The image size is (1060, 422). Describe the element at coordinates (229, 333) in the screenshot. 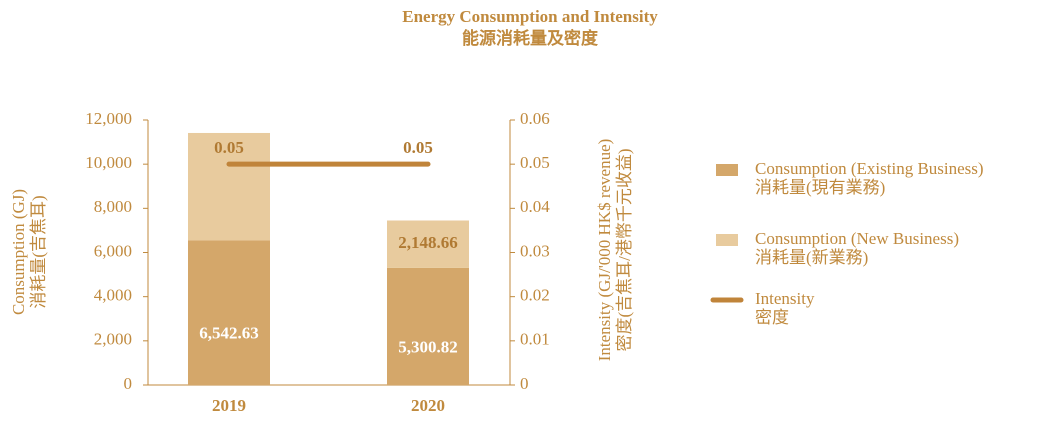

I see `value-label: 6,542.63` at that location.